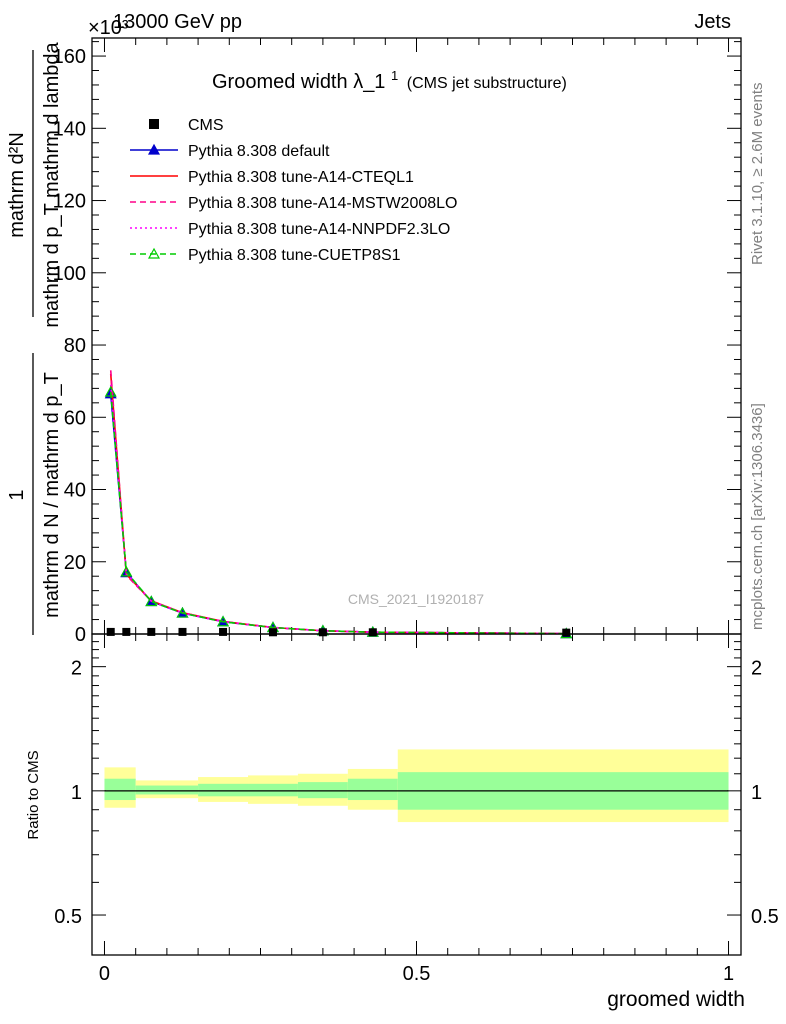  I want to click on y-tick-label: 80, so click(75, 346).